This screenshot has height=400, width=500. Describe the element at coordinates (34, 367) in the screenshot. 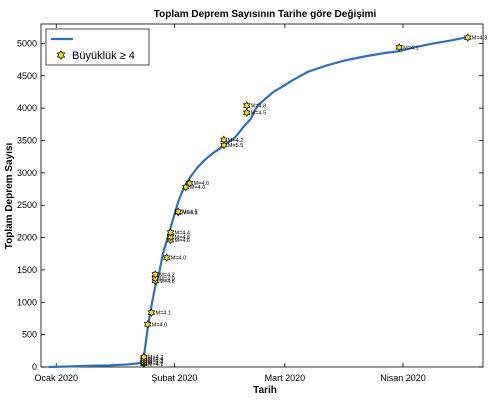

I see `y-tick-label: 0` at that location.